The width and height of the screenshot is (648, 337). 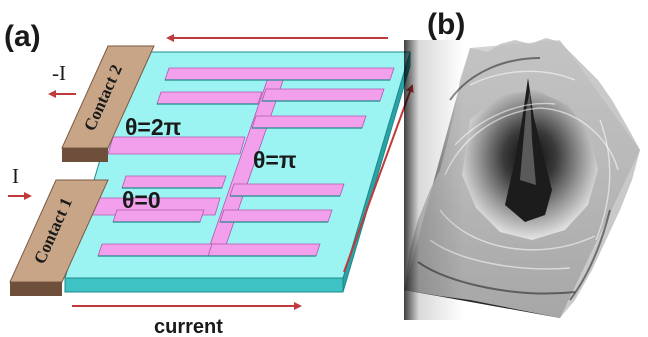 I want to click on contact-2-block: Contact 2, so click(x=108, y=103).